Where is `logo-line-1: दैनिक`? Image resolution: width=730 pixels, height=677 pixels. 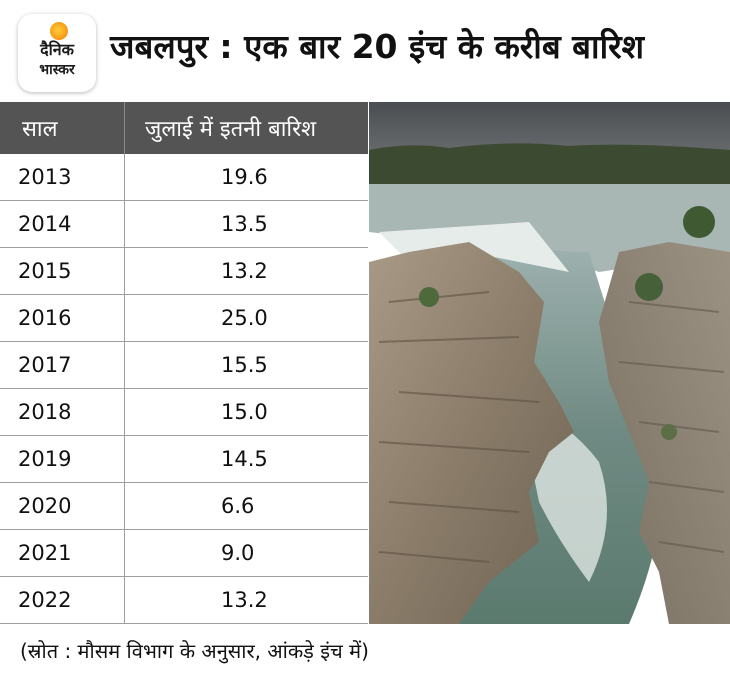 logo-line-1: दैनिक is located at coordinates (57, 49).